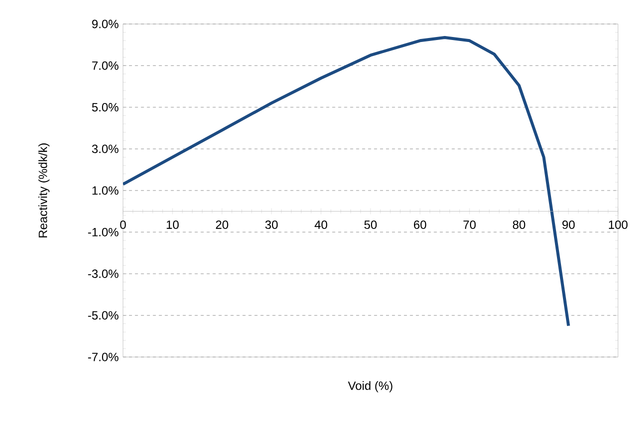 The image size is (639, 421). Describe the element at coordinates (105, 24) in the screenshot. I see `y-tick-label: 9.0%` at that location.